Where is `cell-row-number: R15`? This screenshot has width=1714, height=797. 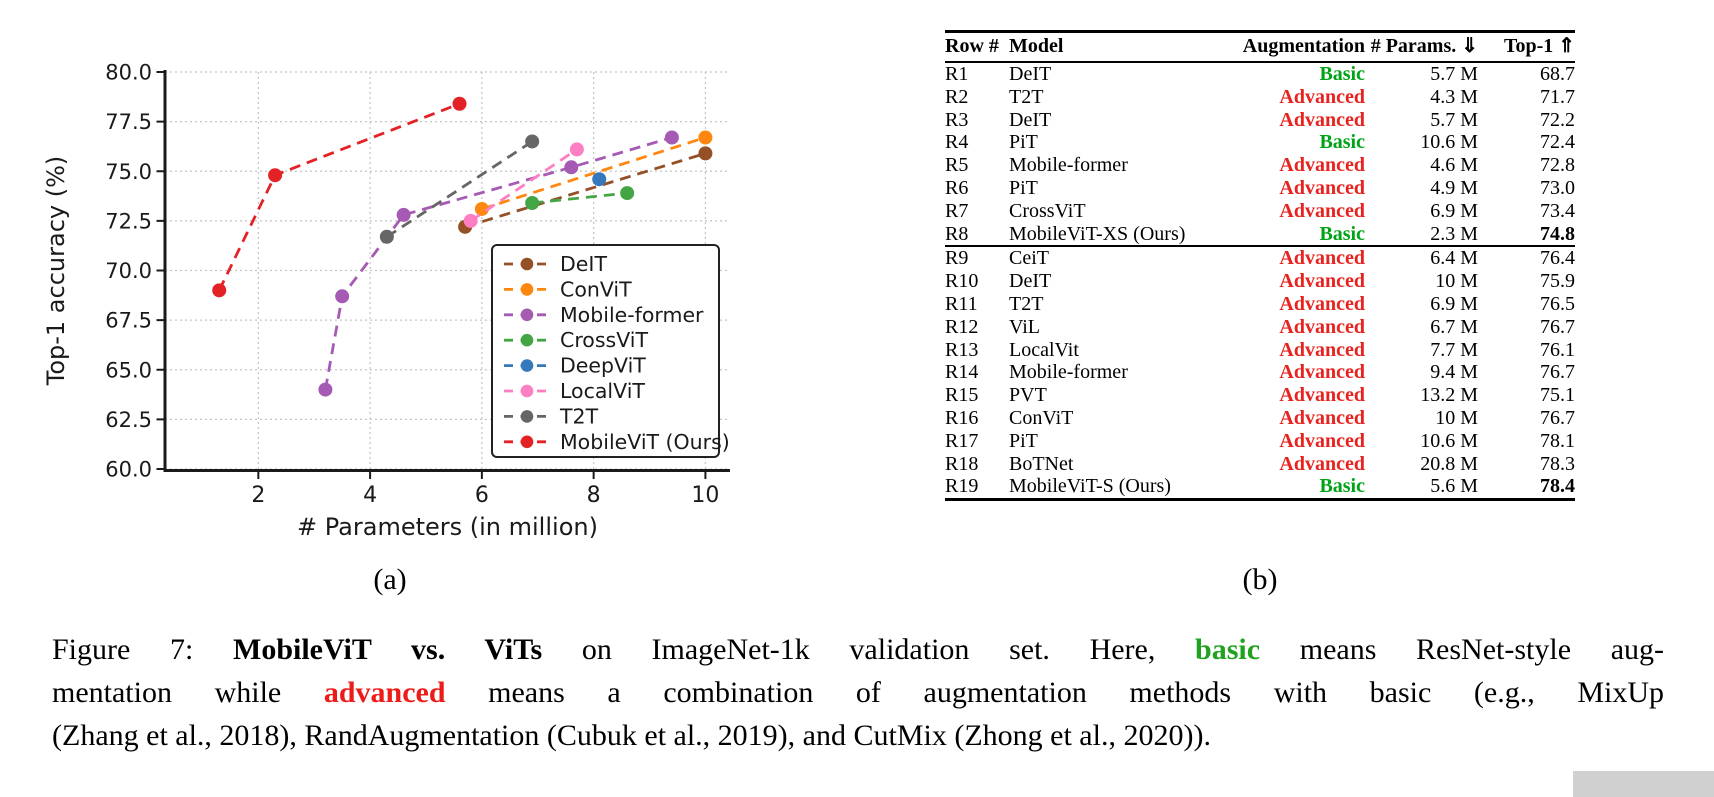
cell-row-number: R15 is located at coordinates (962, 395).